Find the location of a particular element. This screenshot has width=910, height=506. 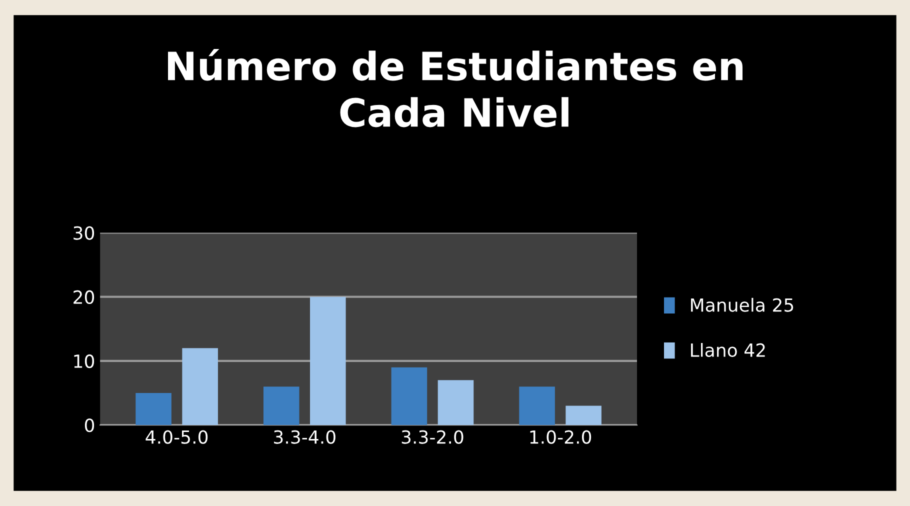

legend-label: Llano 42 is located at coordinates (728, 349).